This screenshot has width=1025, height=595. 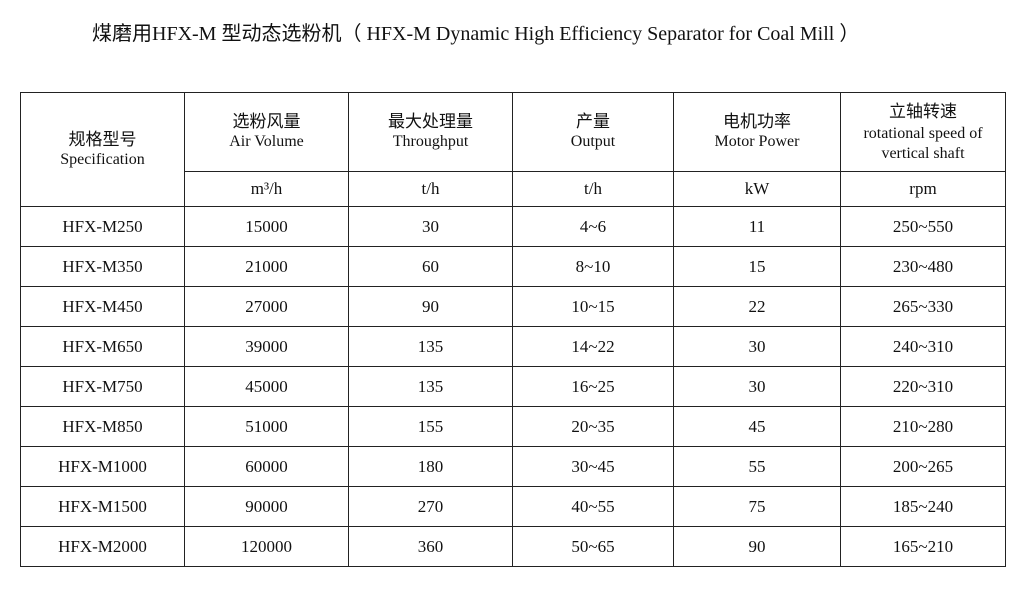 I want to click on cell-air-volume: 15000, so click(x=266, y=226).